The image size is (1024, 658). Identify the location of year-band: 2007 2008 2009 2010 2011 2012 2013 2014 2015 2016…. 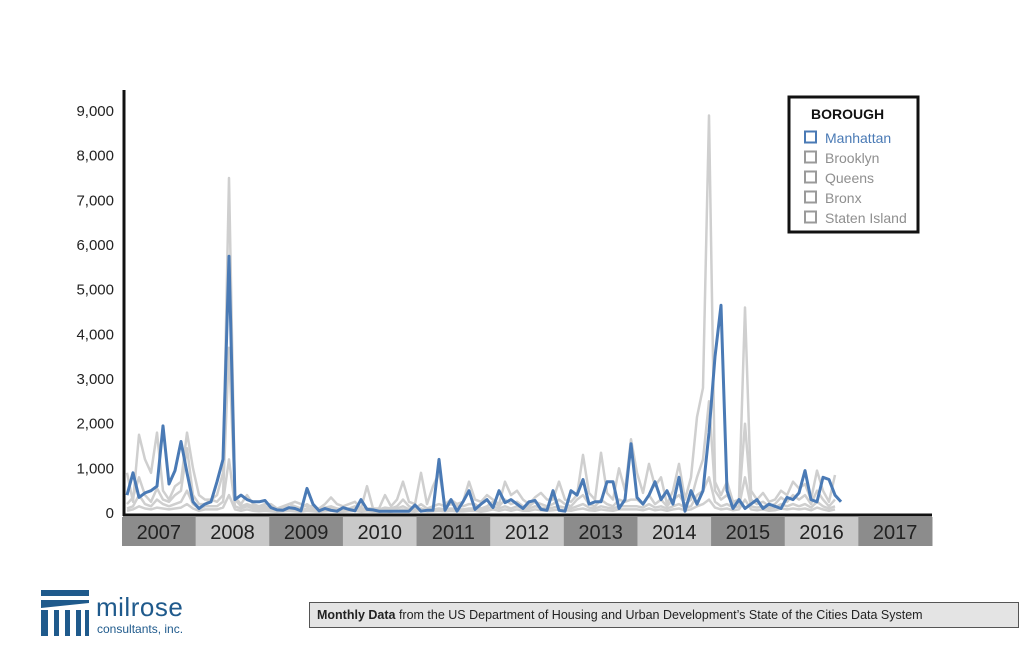
(527, 531).